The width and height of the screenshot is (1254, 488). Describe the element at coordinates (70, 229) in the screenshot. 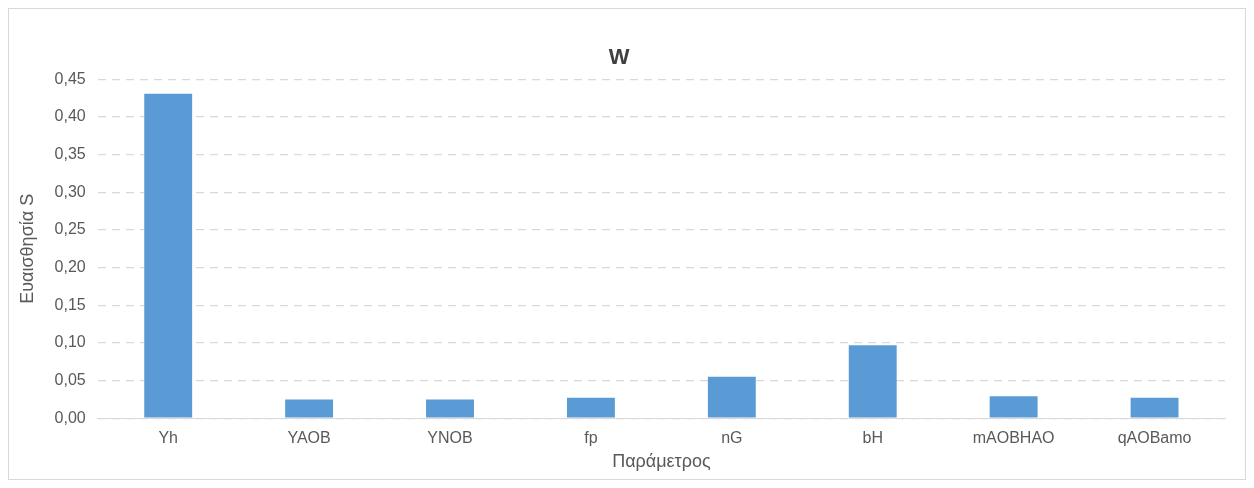

I see `y-tick-label: 0,25` at that location.